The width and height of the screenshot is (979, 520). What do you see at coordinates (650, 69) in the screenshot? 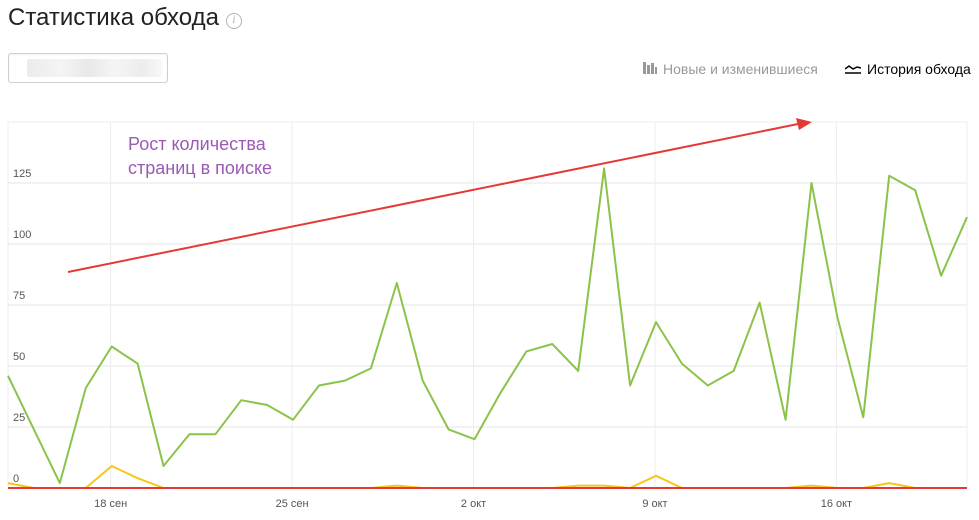
I see `bar-chart-icon` at bounding box center [650, 69].